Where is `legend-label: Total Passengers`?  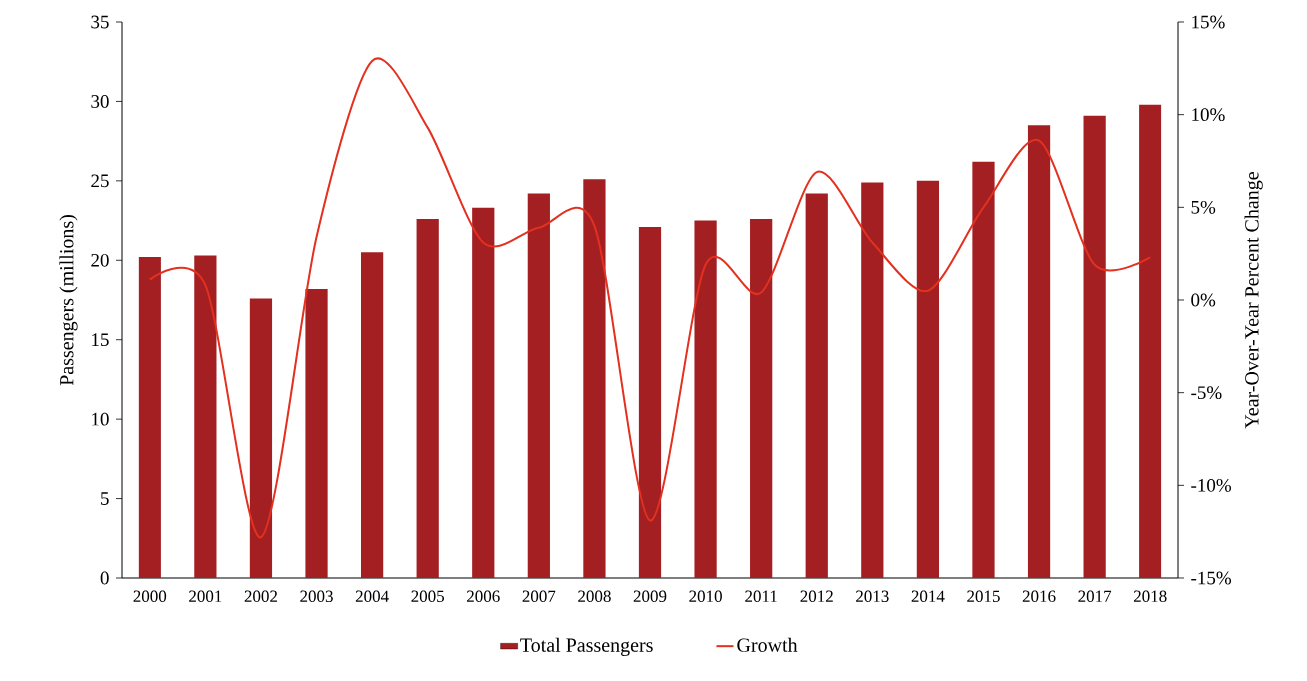
legend-label: Total Passengers is located at coordinates (586, 646).